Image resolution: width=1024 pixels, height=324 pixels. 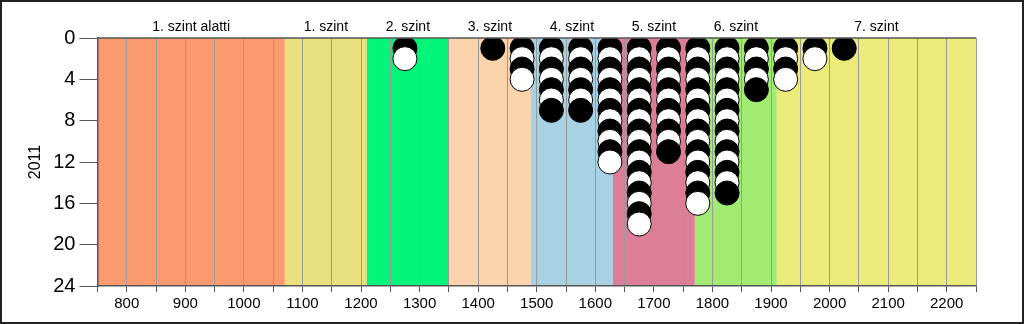 I want to click on x-tick-label: 1000, so click(x=244, y=303).